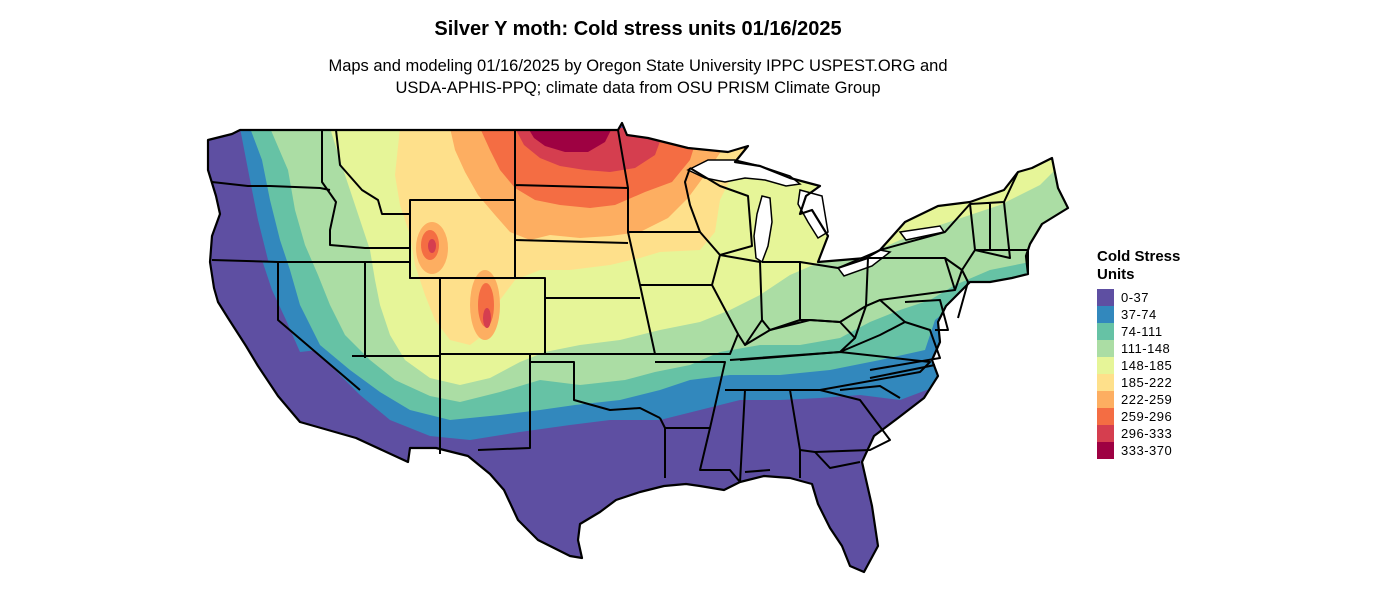  What do you see at coordinates (595, 390) in the screenshot?
I see `border-ok-tx` at bounding box center [595, 390].